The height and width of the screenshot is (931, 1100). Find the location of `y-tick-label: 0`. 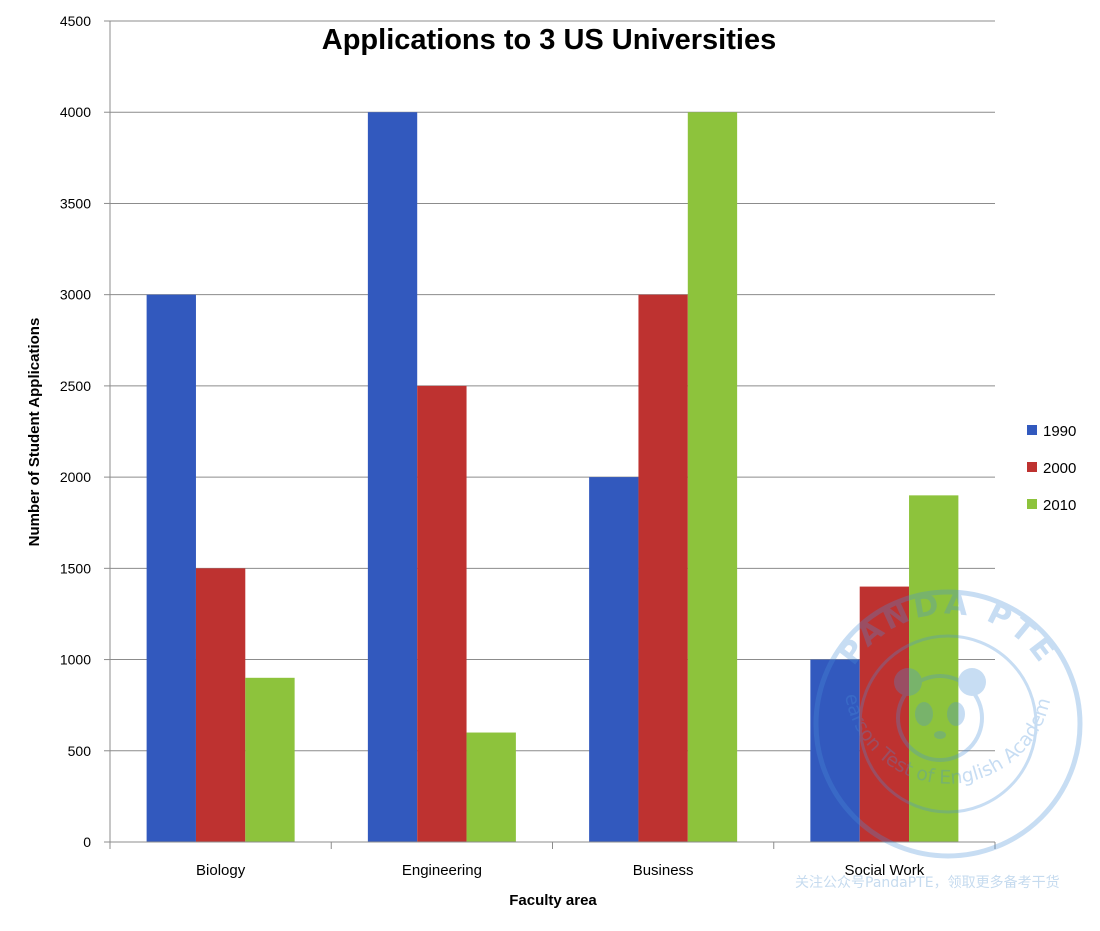

y-tick-label: 0 is located at coordinates (87, 842).